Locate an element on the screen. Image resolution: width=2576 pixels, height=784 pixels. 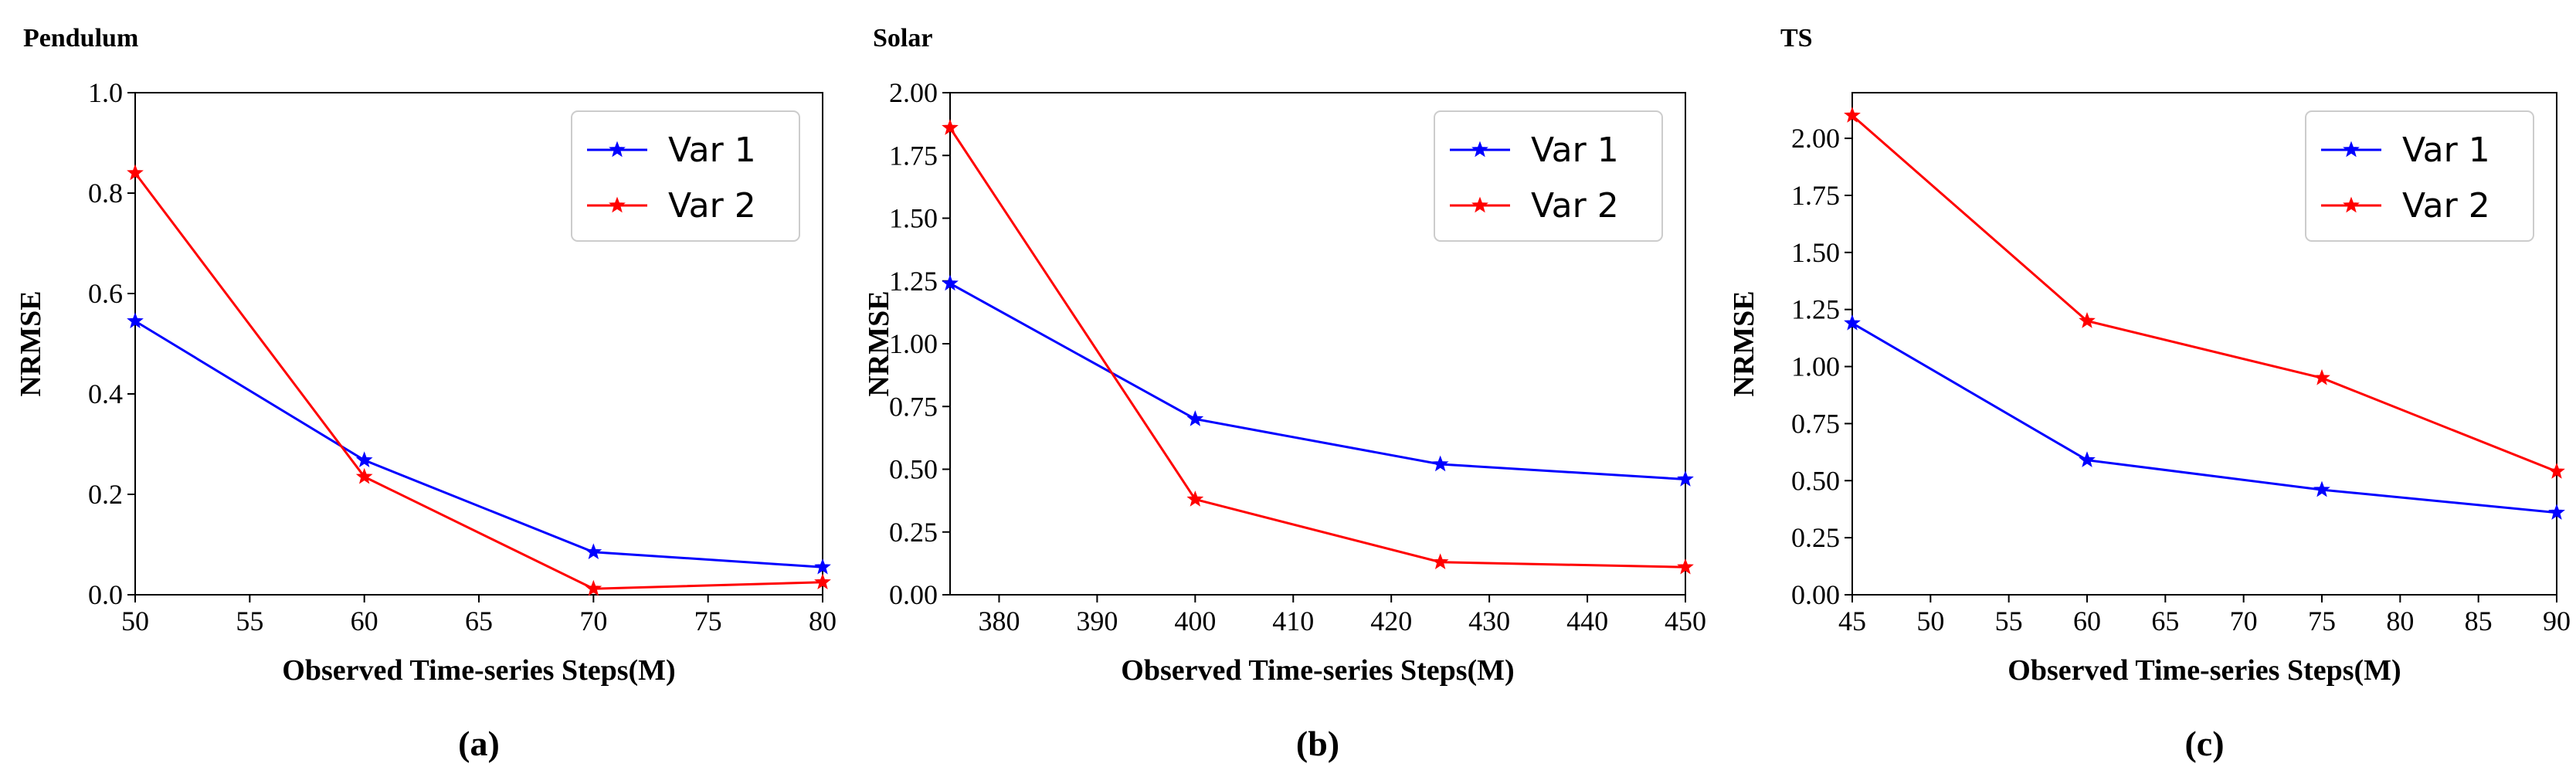
chart-title: Solar is located at coordinates (903, 38).